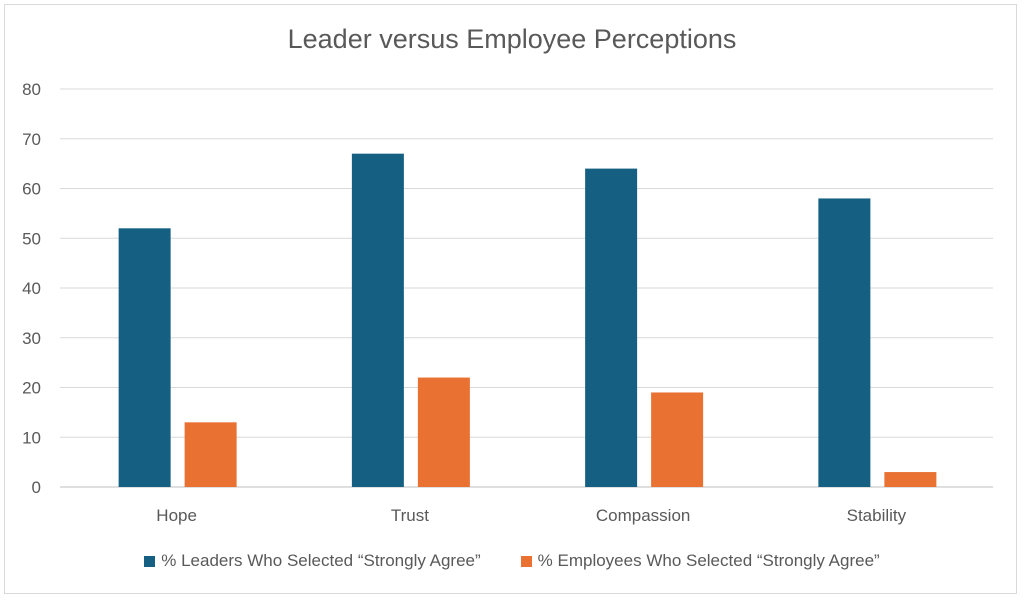 The height and width of the screenshot is (600, 1024). I want to click on legend-label-leaders: % Leaders Who Selected “Strongly Agree”, so click(321, 560).